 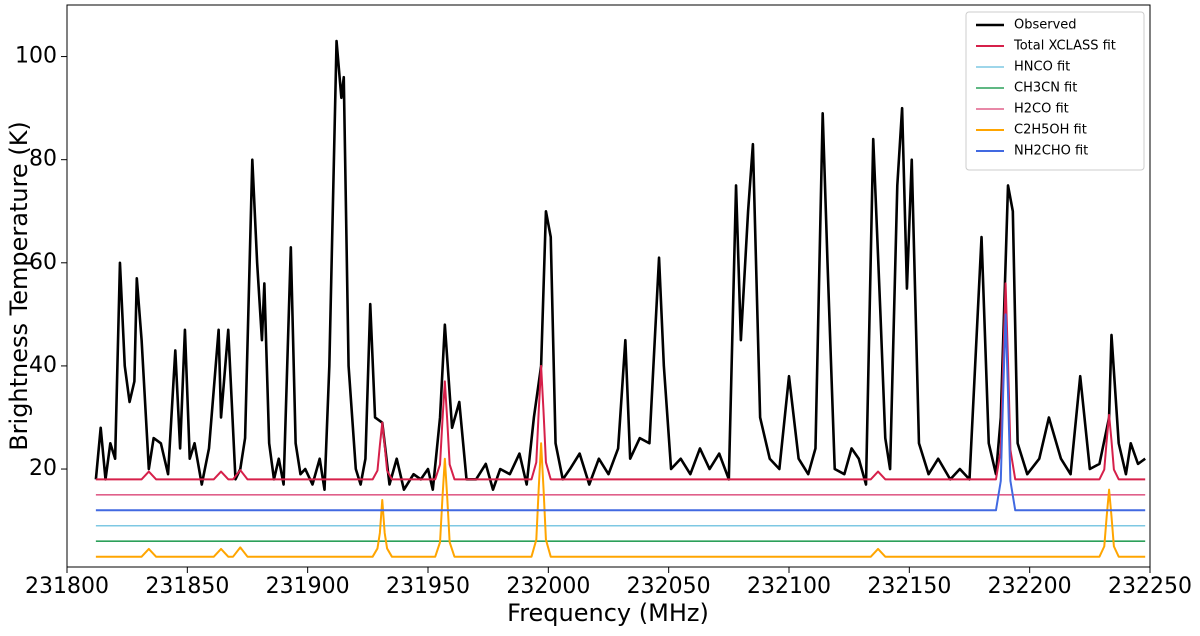 What do you see at coordinates (1042, 67) in the screenshot?
I see `legend-label: HNCO fit` at bounding box center [1042, 67].